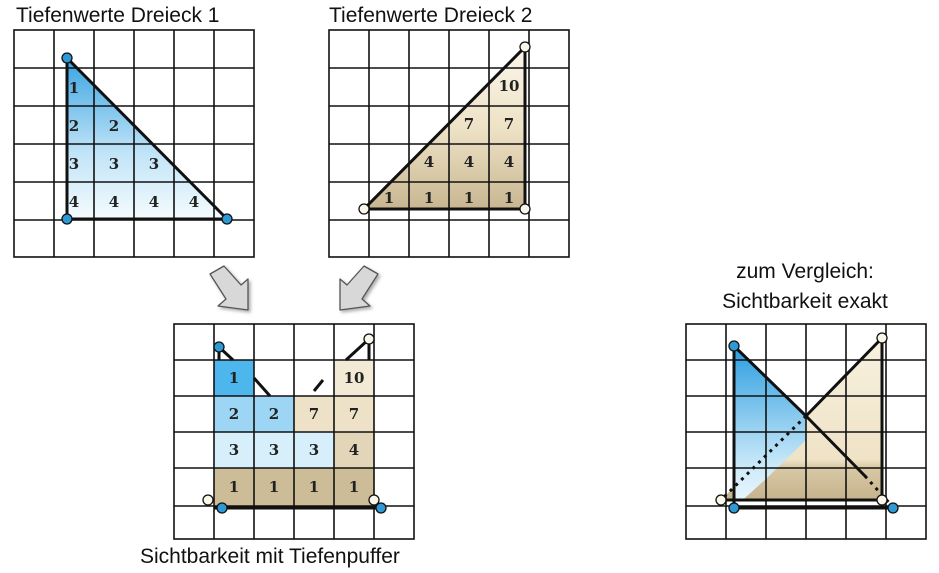 This screenshot has width=939, height=573. I want to click on panel-depth-triangle-1: 1 2 2 3 3 3 4 4 4 4, so click(134, 143).